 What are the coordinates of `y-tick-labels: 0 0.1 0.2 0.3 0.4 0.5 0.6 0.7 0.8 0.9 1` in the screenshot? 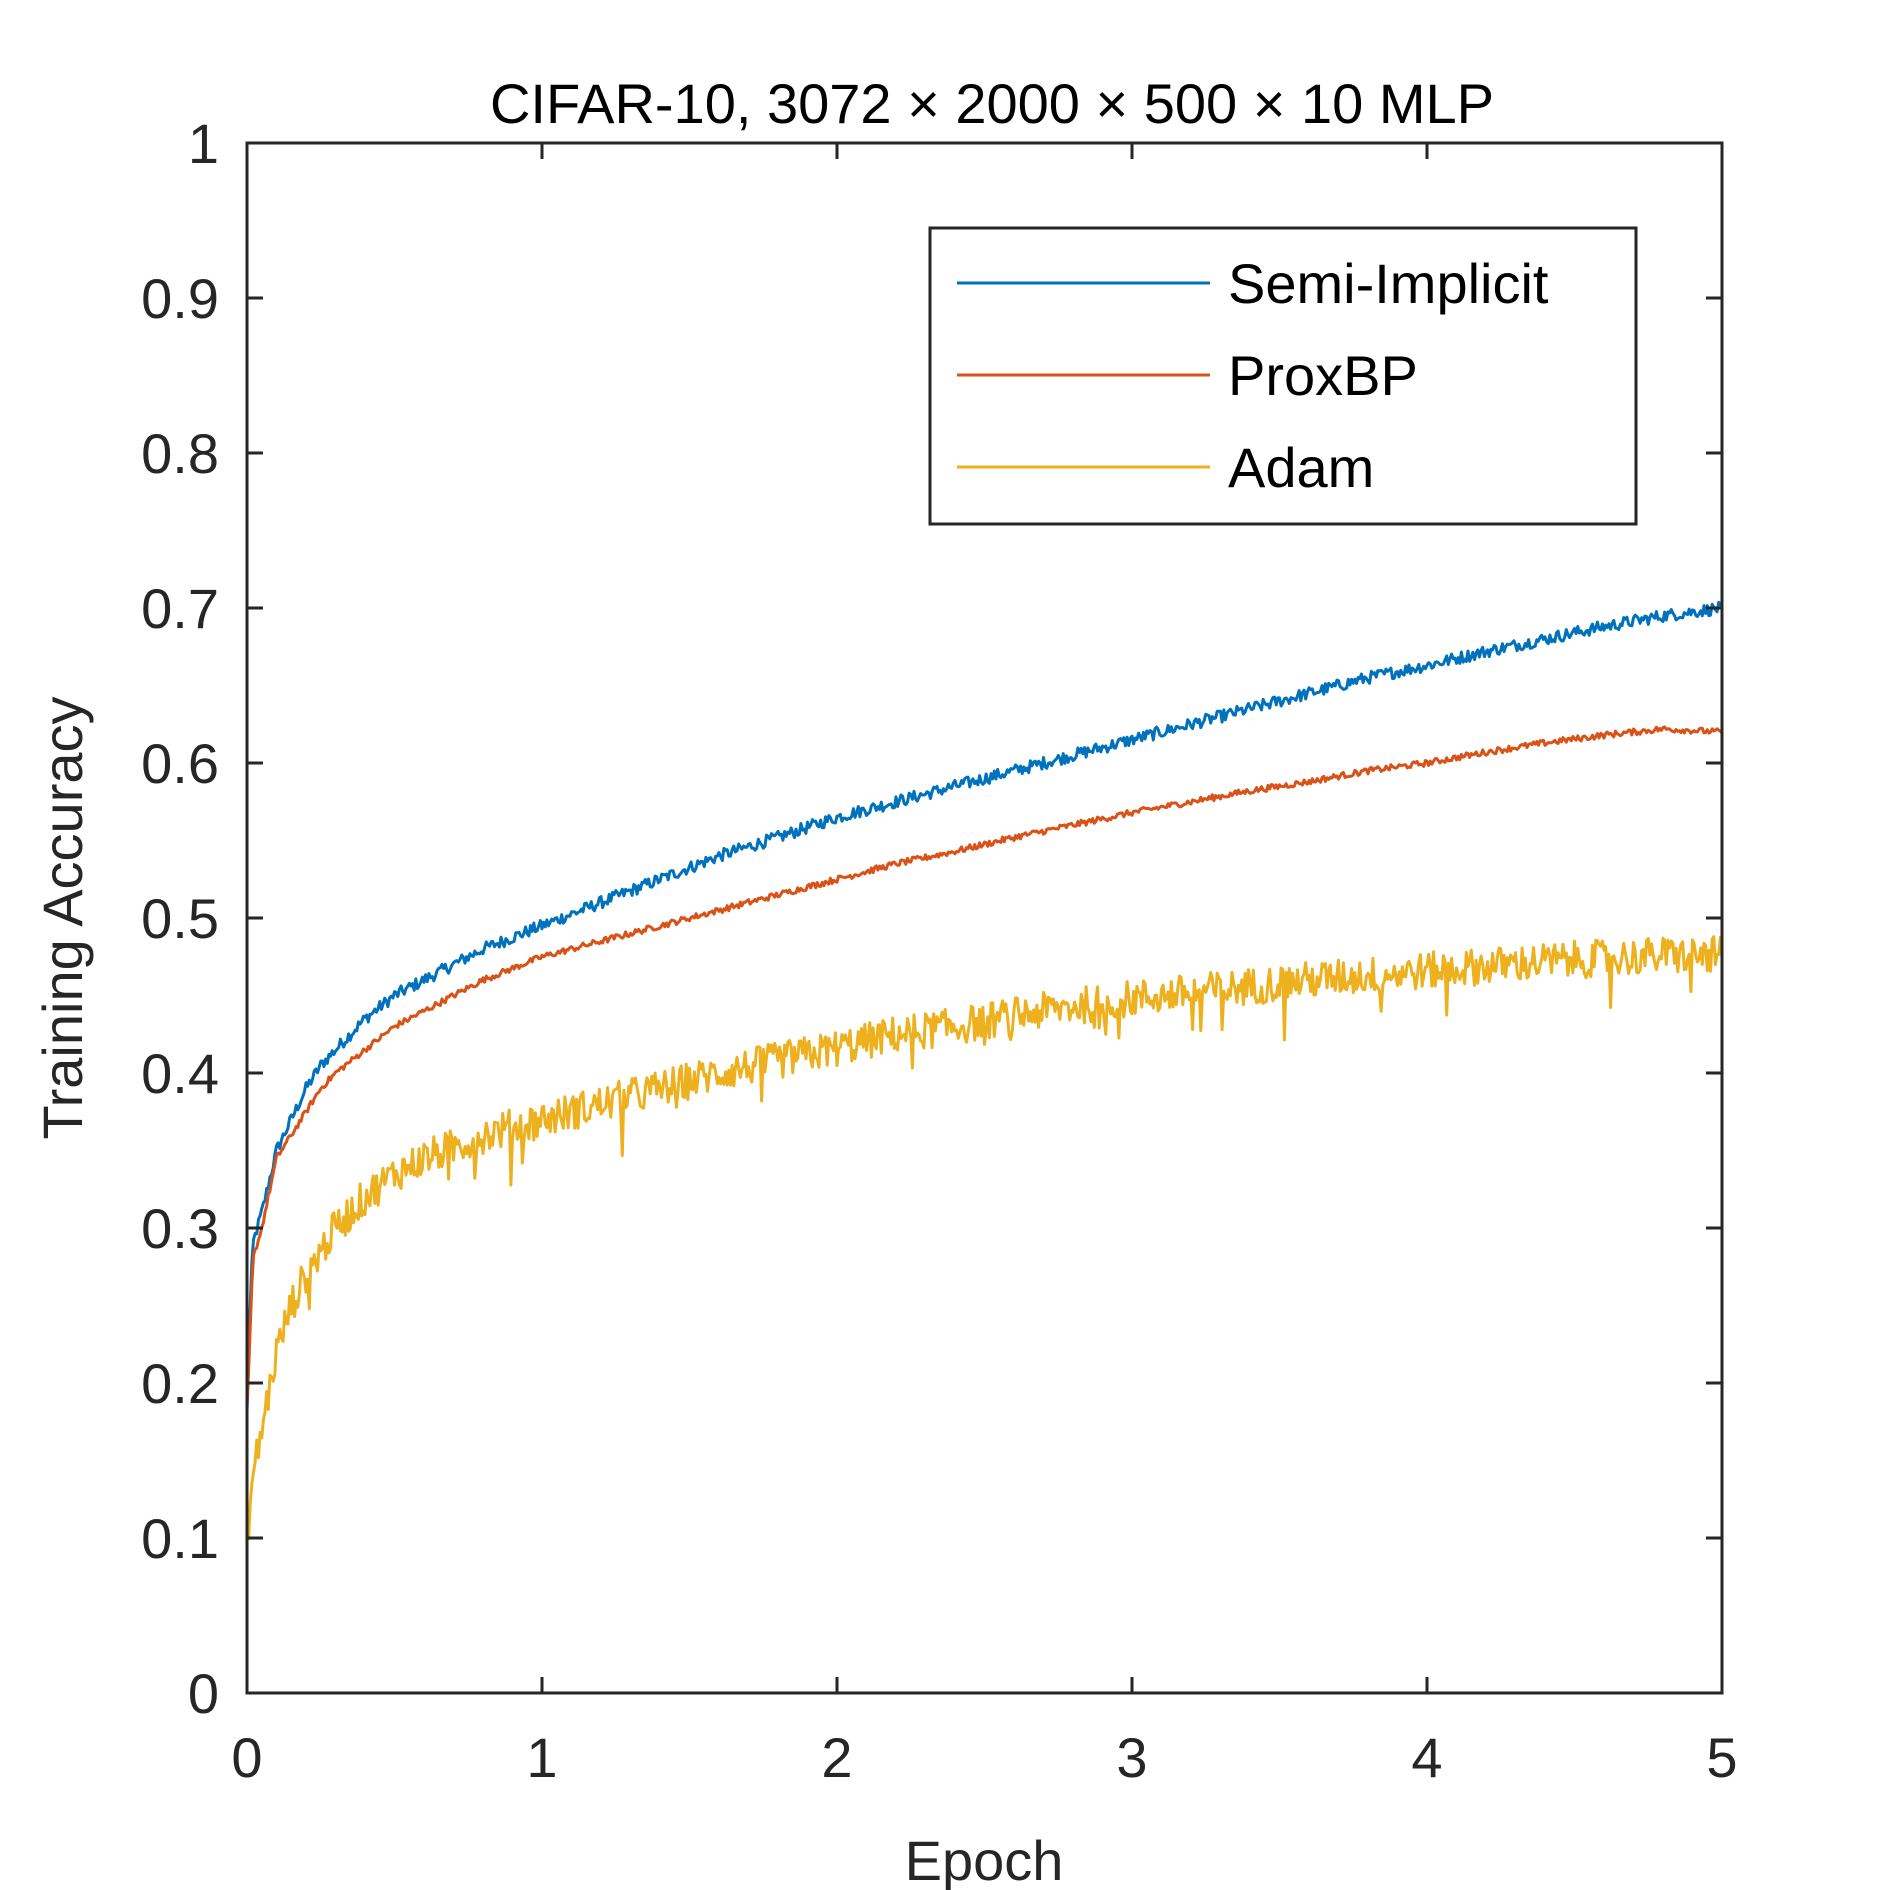 It's located at (180, 918).